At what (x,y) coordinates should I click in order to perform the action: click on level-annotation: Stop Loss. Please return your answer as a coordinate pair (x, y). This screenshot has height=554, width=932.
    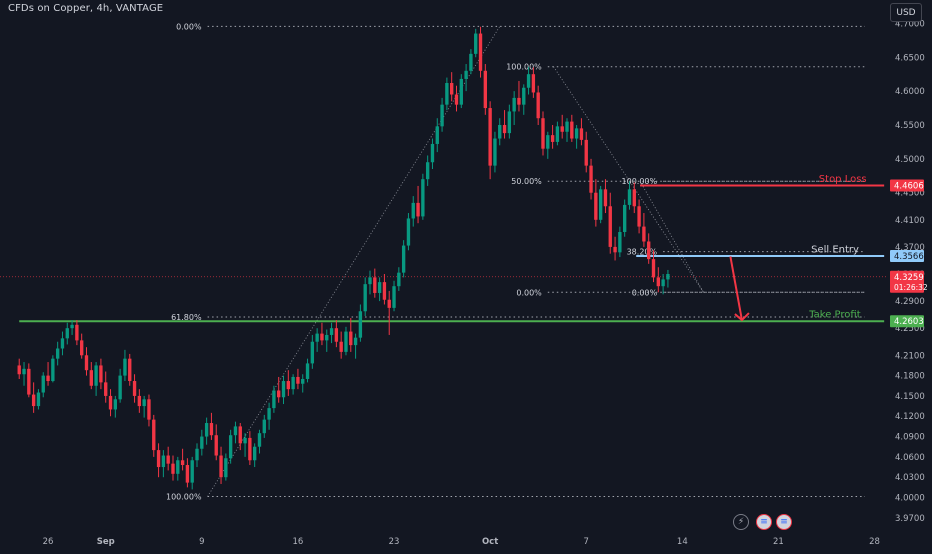
    Looking at the image, I should click on (843, 179).